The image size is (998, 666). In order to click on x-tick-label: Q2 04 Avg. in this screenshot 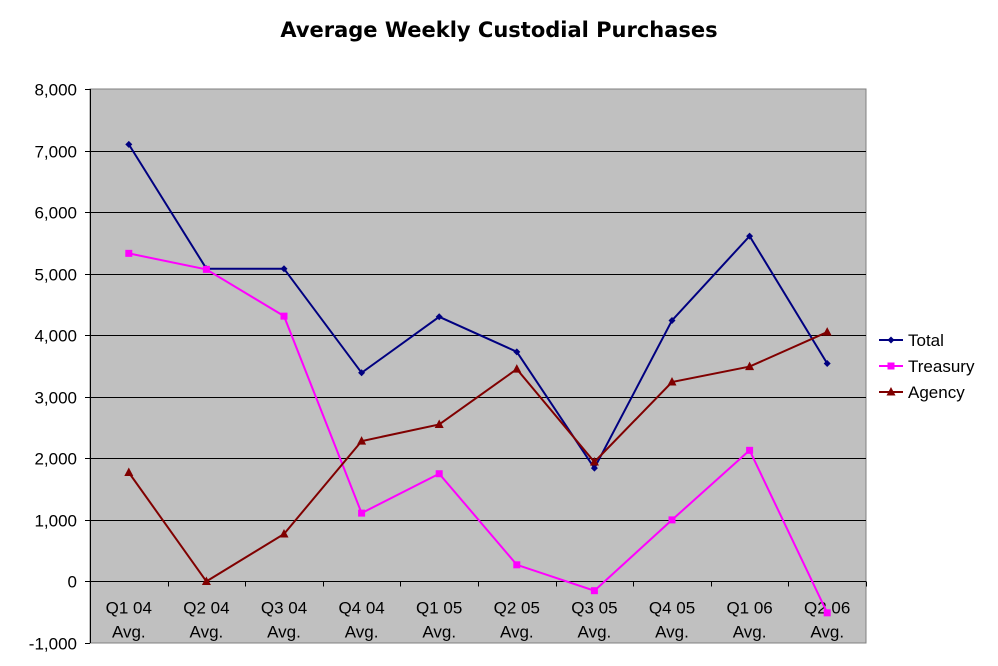, I will do `click(206, 620)`.